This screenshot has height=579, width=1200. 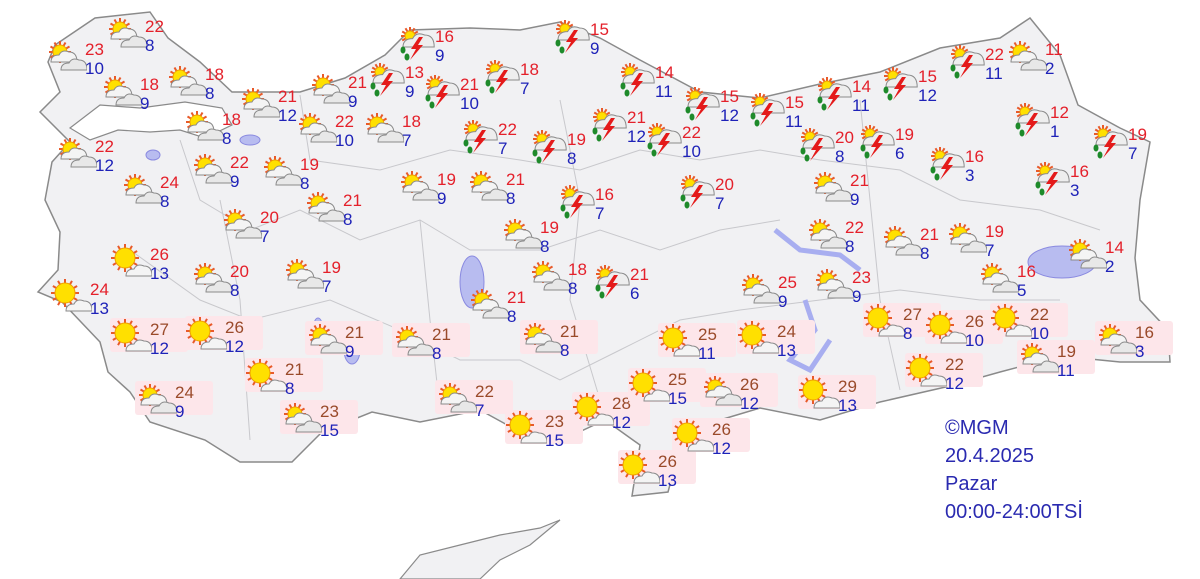 I want to click on lake-sapanca, so click(x=250, y=140).